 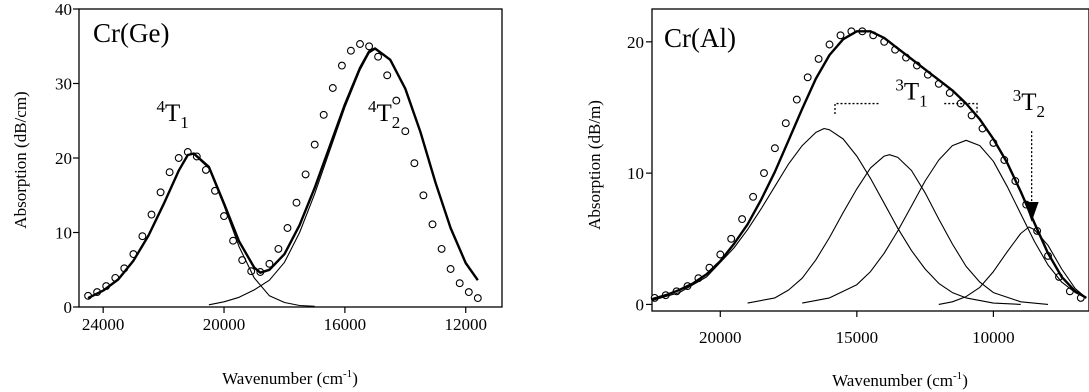 What do you see at coordinates (63, 84) in the screenshot?
I see `y-tick-label: 30` at bounding box center [63, 84].